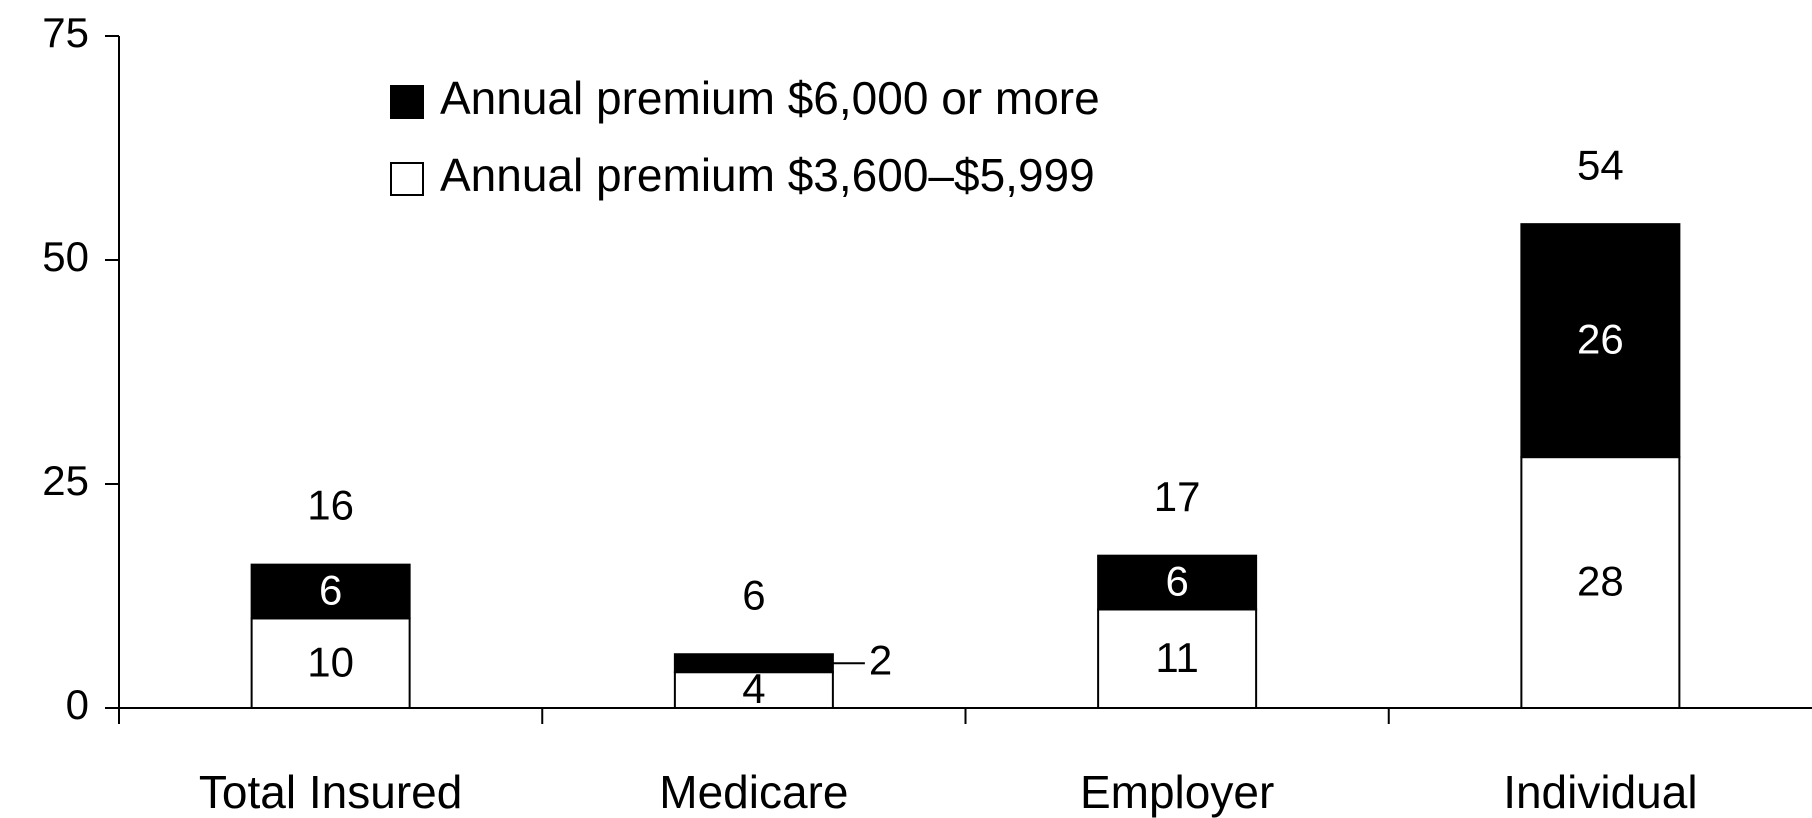  What do you see at coordinates (767, 175) in the screenshot?
I see `legend-label: Annual premium $3,600–$5,999` at bounding box center [767, 175].